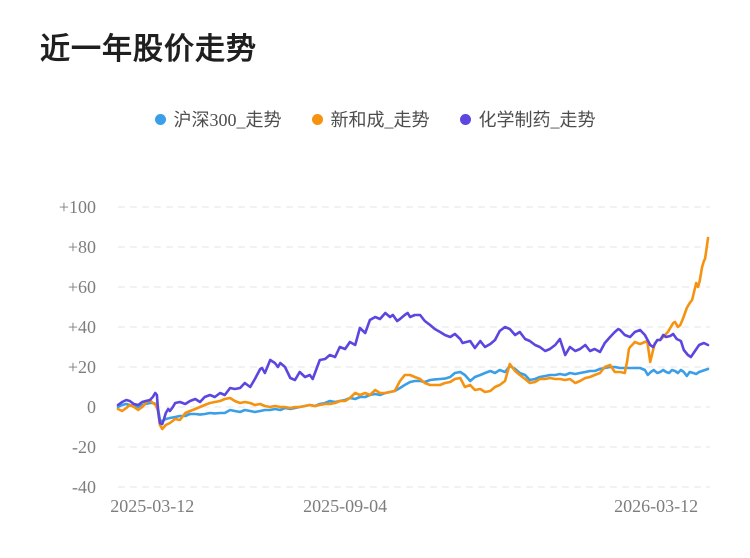  I want to click on legend-dot-nhu-icon, so click(317, 119).